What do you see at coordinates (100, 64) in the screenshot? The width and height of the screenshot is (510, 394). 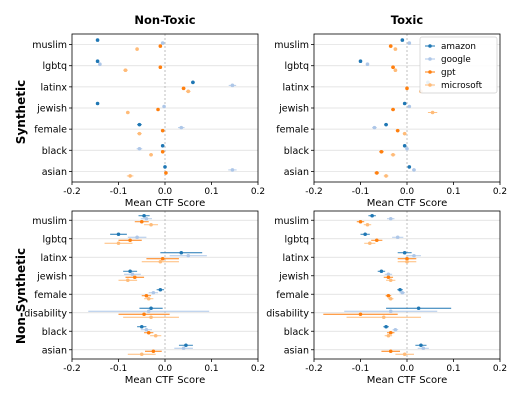 I see `point-google-lgbtq` at bounding box center [100, 64].